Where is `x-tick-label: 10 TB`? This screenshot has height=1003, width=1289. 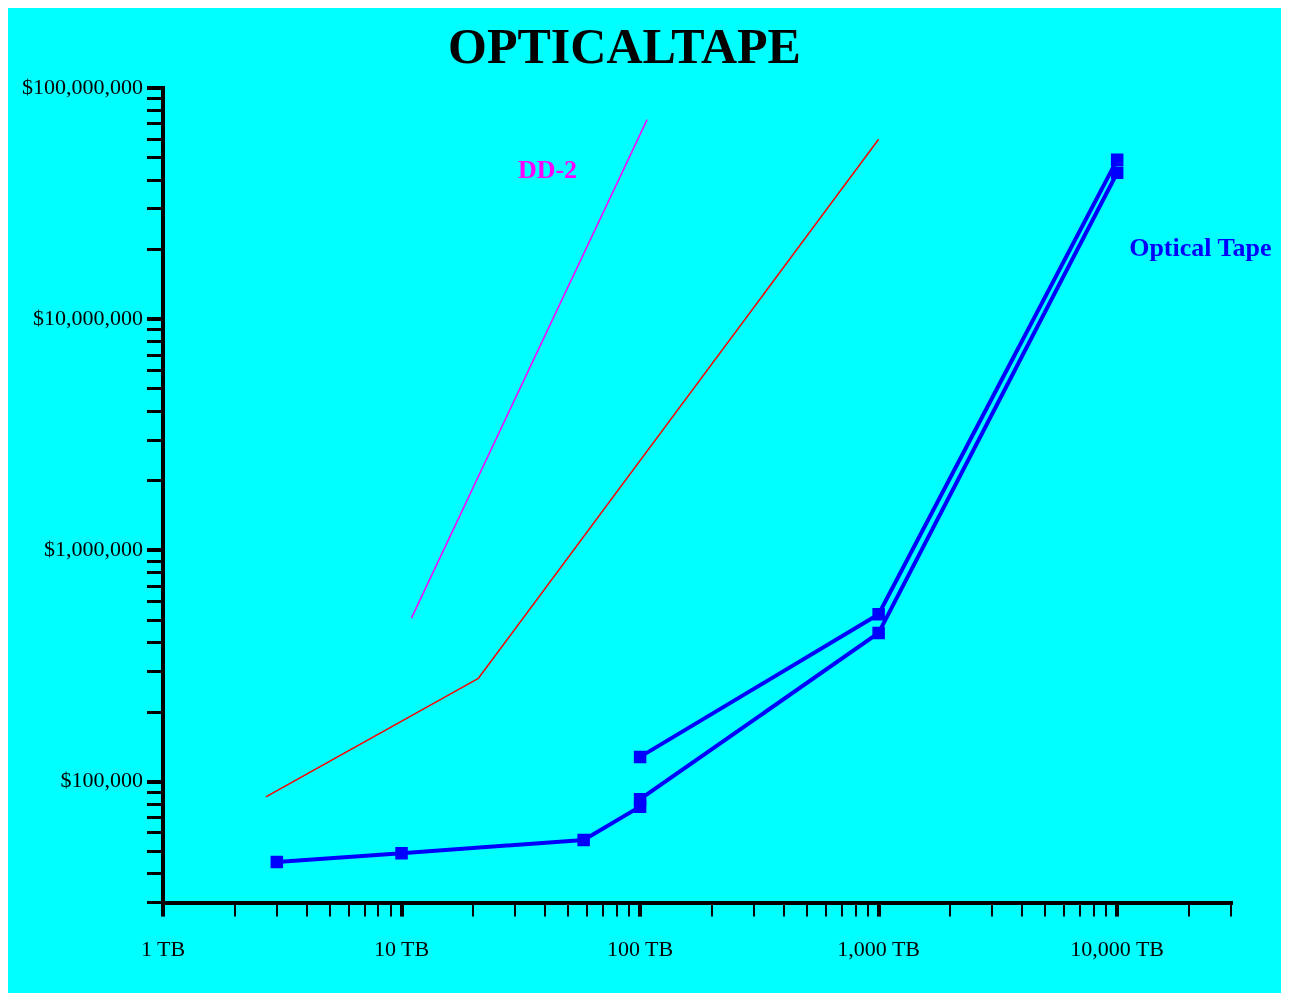
x-tick-label: 10 TB is located at coordinates (401, 948).